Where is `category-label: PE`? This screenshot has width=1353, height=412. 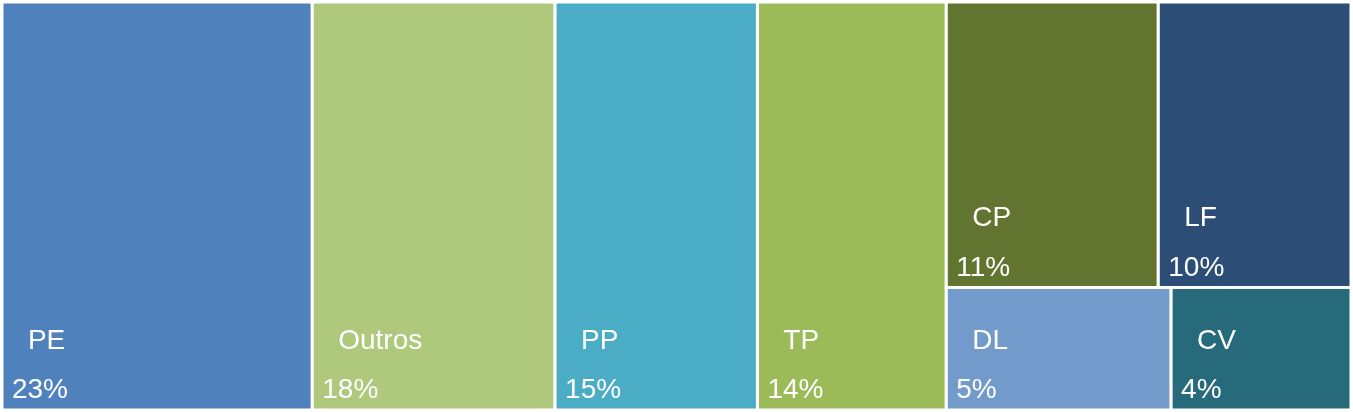 category-label: PE is located at coordinates (46, 339).